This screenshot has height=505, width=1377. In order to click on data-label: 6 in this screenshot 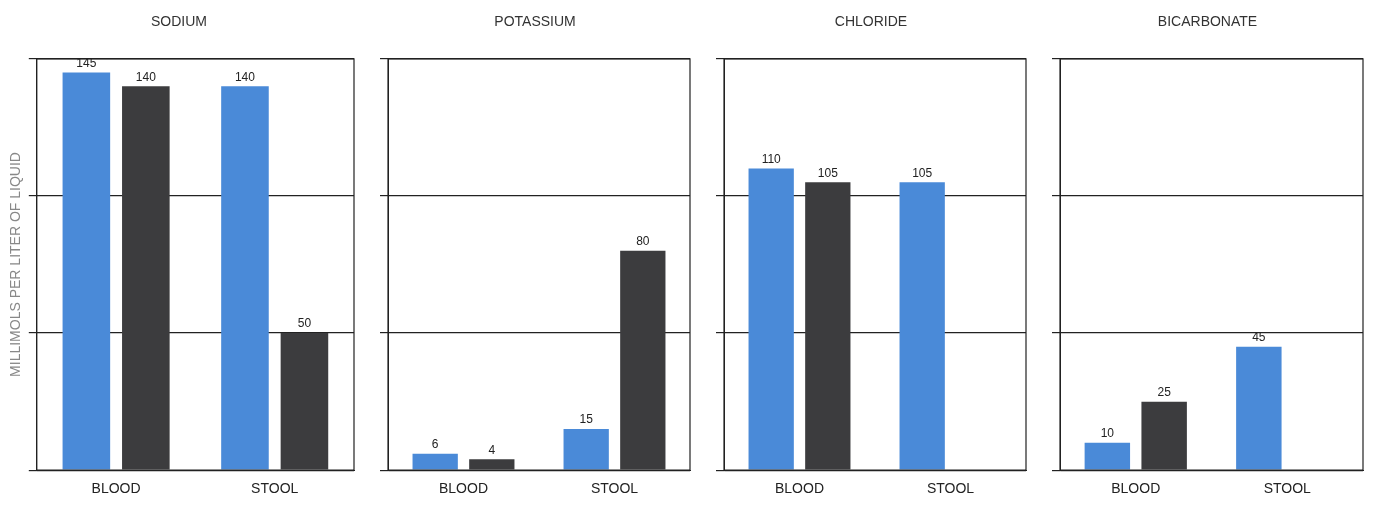, I will do `click(435, 444)`.